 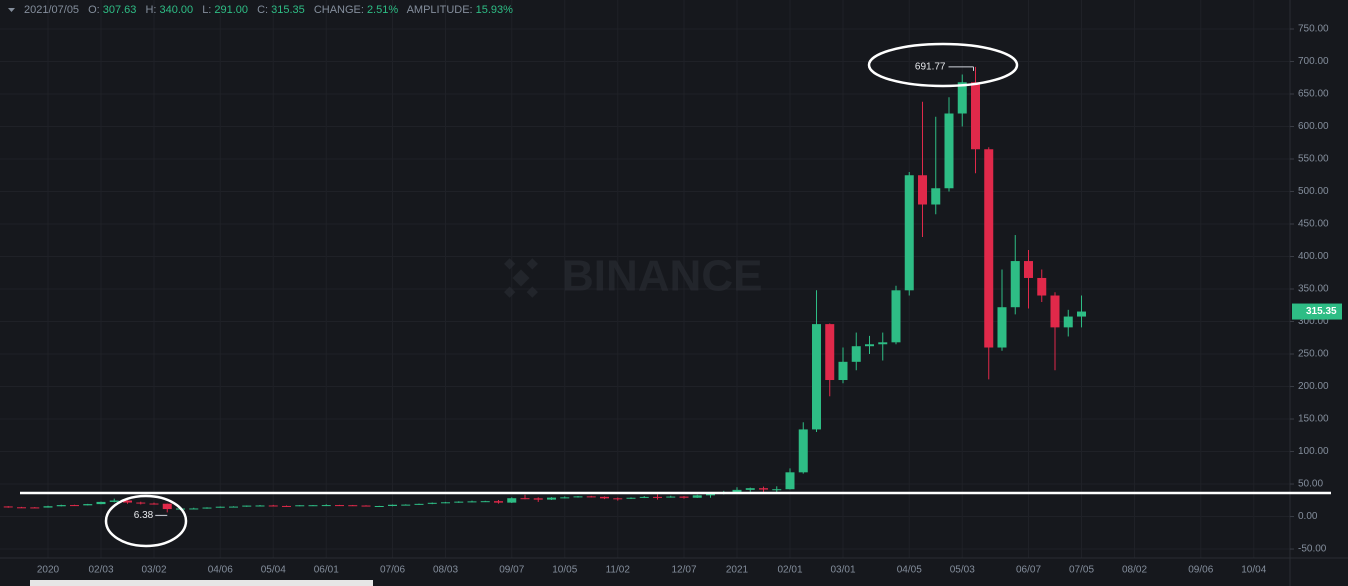 What do you see at coordinates (231, 10) in the screenshot?
I see `header-value: 291.00` at bounding box center [231, 10].